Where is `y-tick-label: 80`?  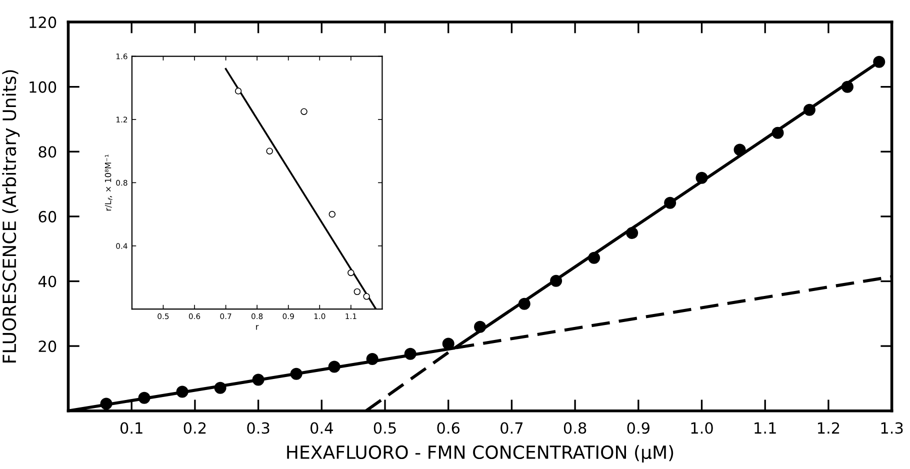 y-tick-label: 80 is located at coordinates (47, 152).